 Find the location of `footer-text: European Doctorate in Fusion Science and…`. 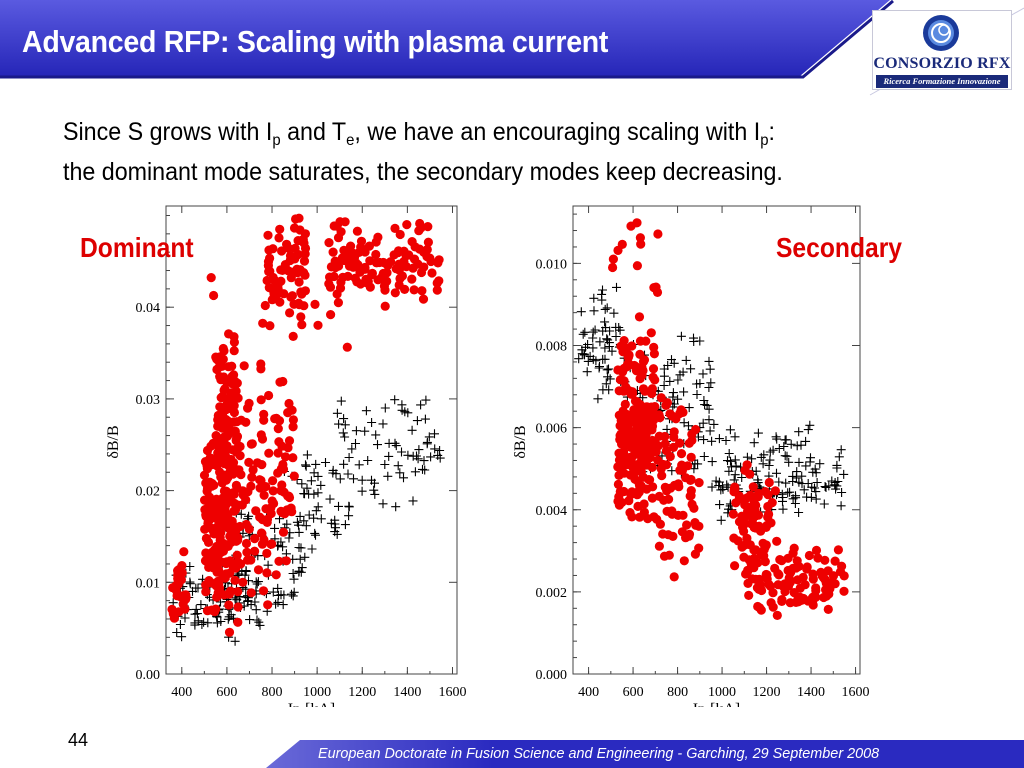

footer-text: European Doctorate in Fusion Science and… is located at coordinates (599, 753).